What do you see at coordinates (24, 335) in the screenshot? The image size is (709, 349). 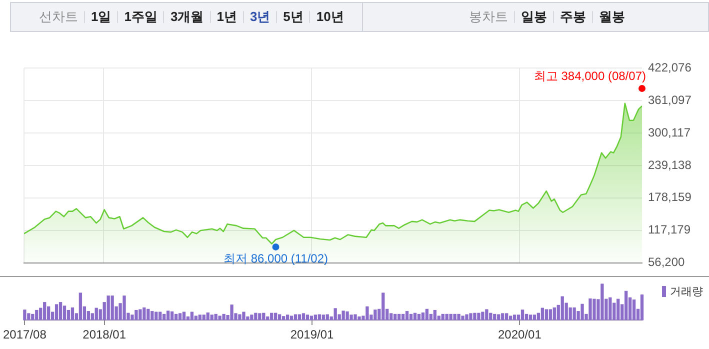 I see `x-tick-label: 2017/08` at bounding box center [24, 335].